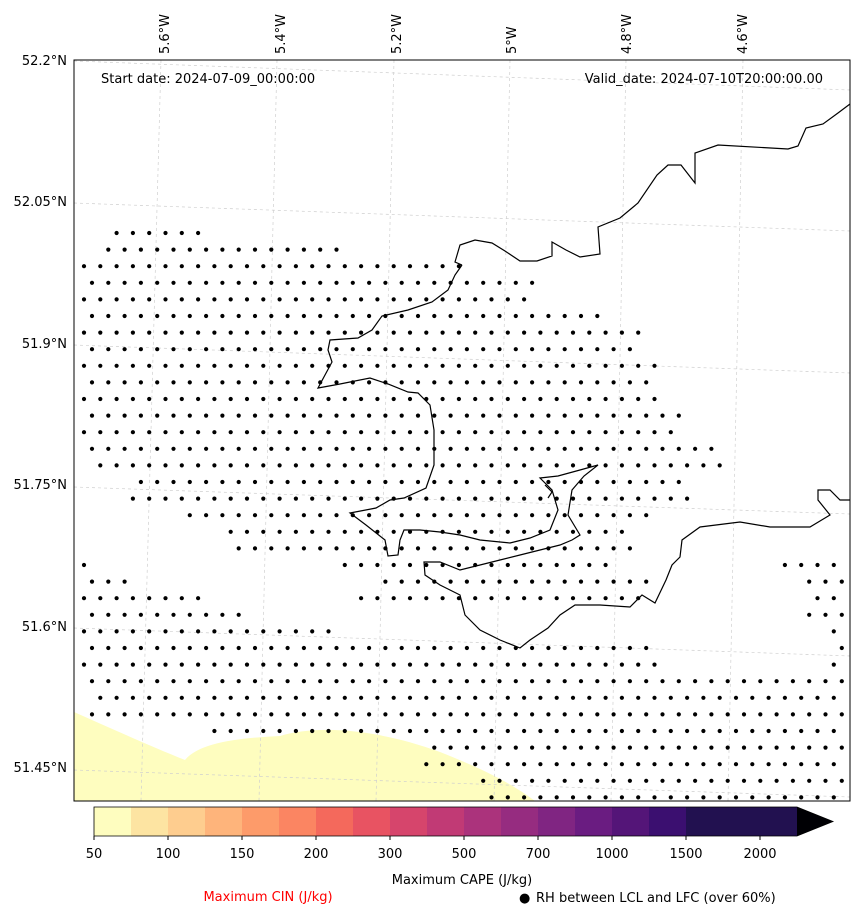 The width and height of the screenshot is (859, 915). What do you see at coordinates (464, 854) in the screenshot?
I see `colorbar-tick-label: 500` at bounding box center [464, 854].